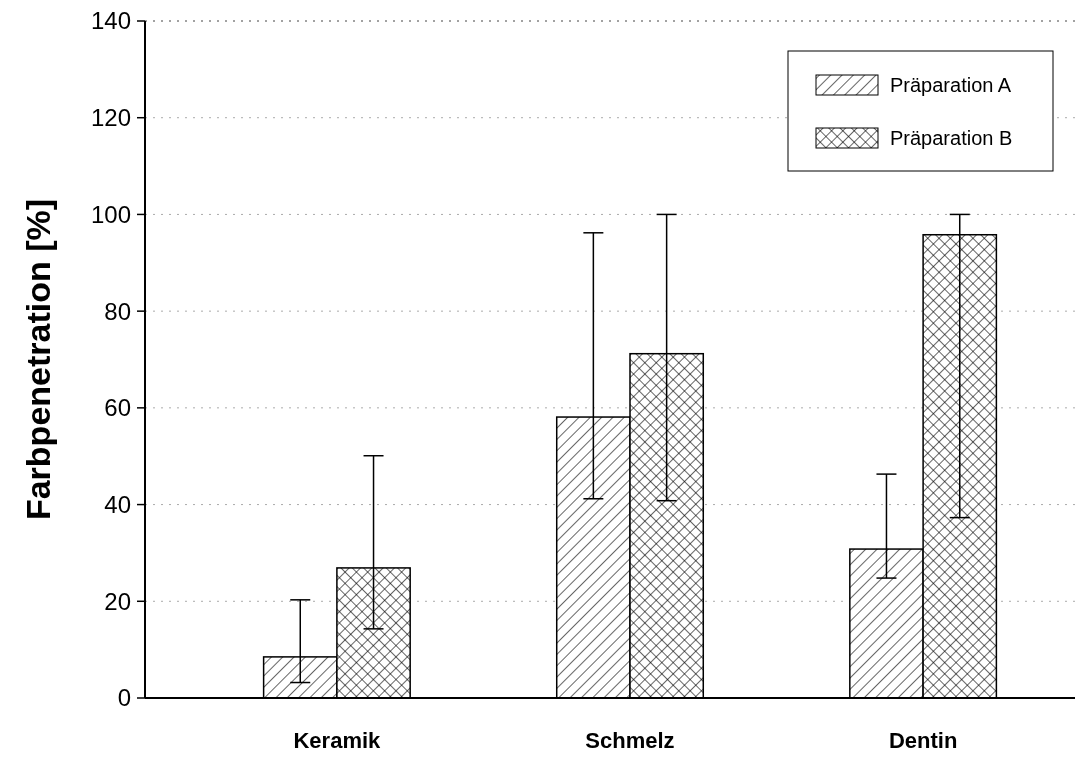 The height and width of the screenshot is (762, 1075). Describe the element at coordinates (38, 359) in the screenshot. I see `y-axis-title: Farbpenetration [%]` at that location.